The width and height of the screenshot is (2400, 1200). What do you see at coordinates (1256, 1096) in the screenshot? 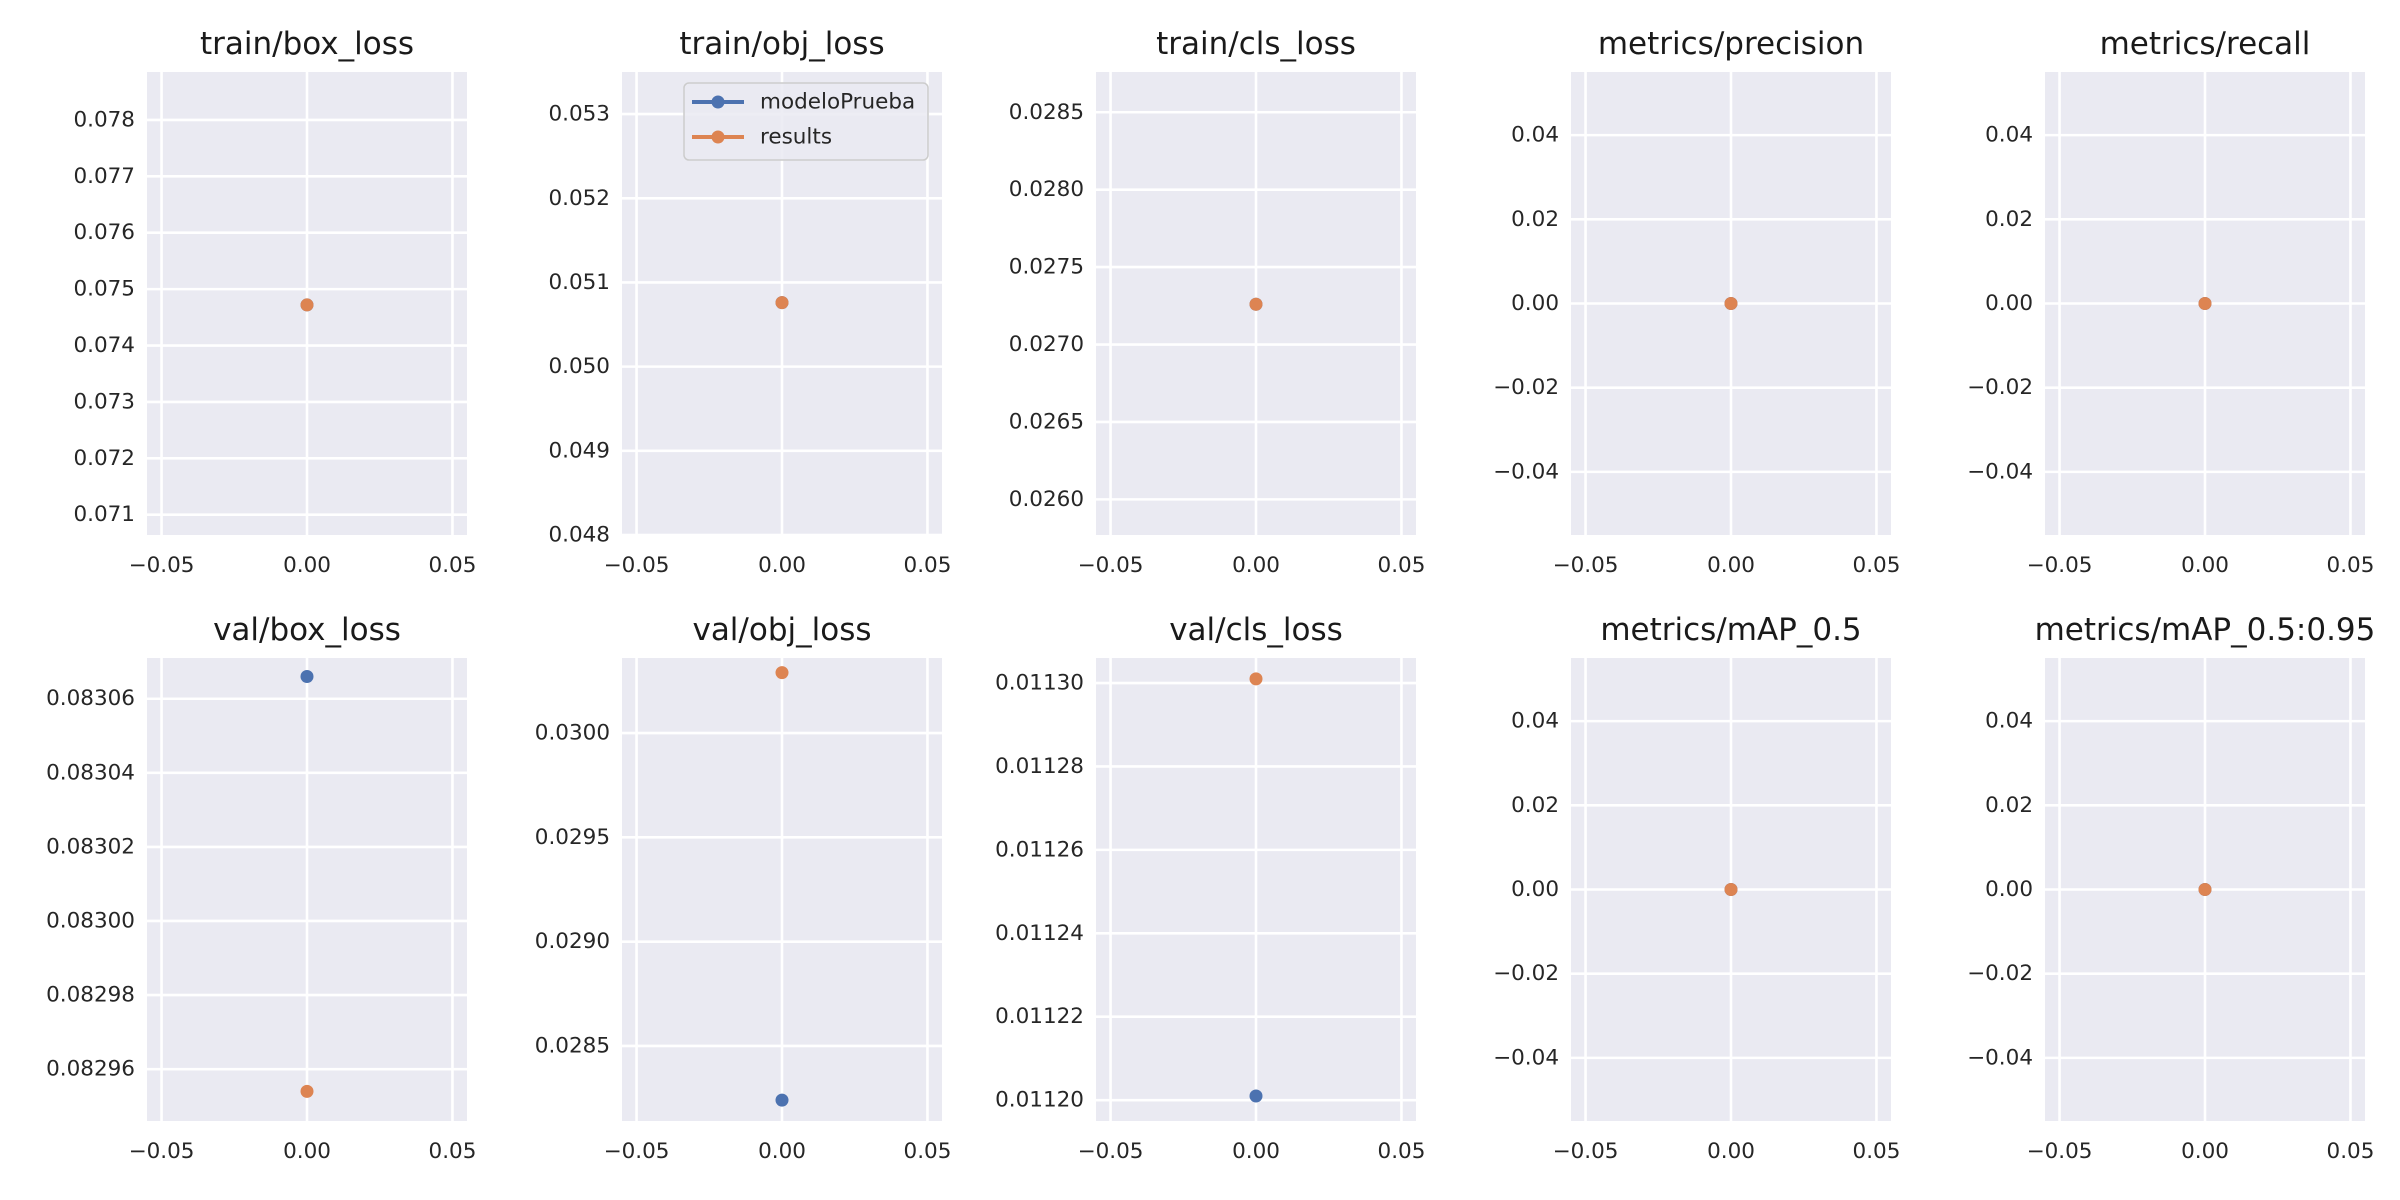
I see `panel-val-cls-loss-series-modeloprueba-point` at bounding box center [1256, 1096].